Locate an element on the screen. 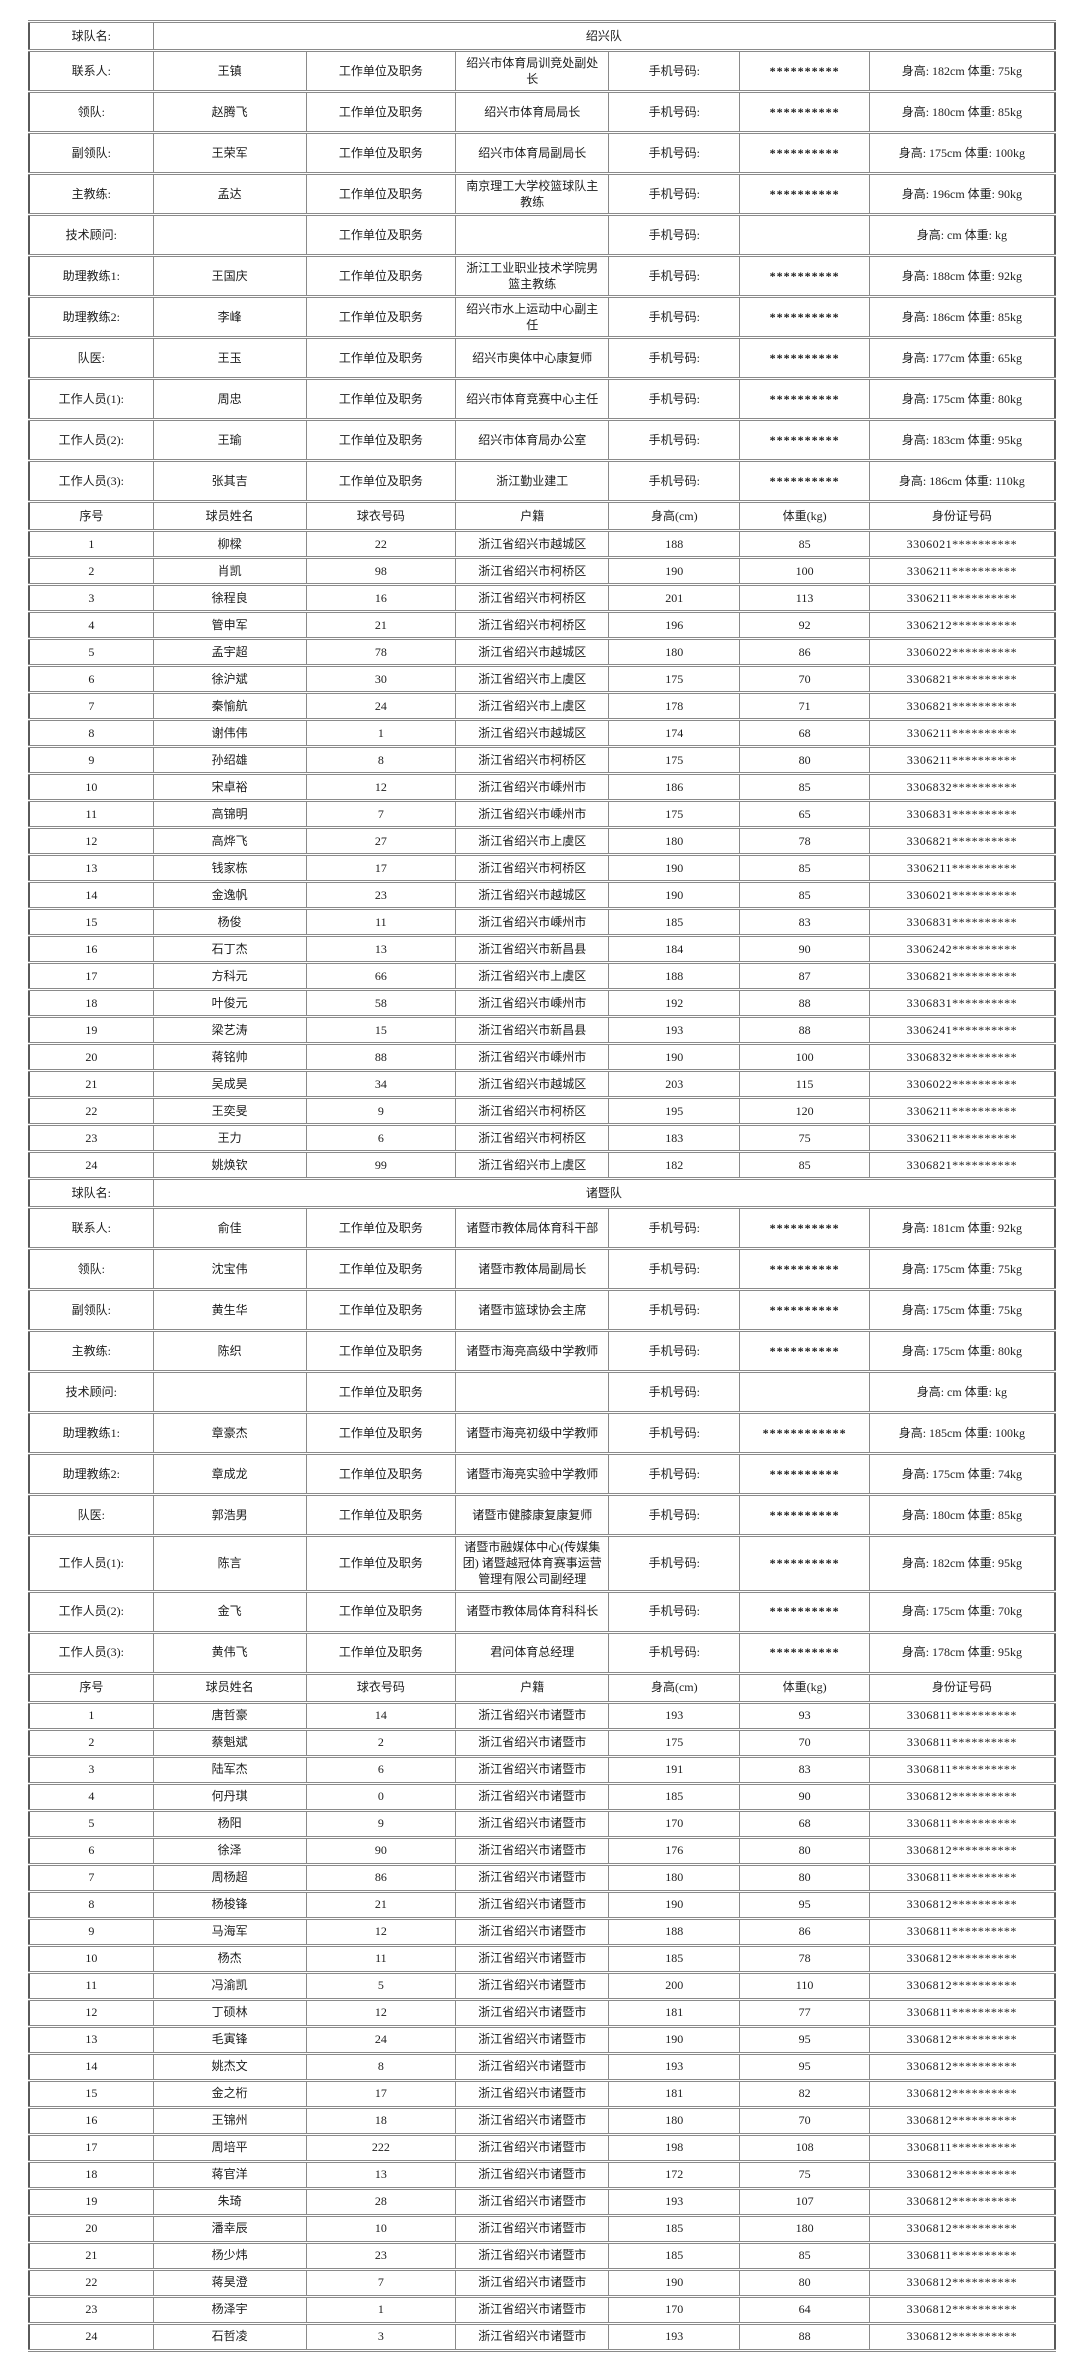 This screenshot has height=2364, width=1080. player-residence: 浙江省绍兴市嵊州市 is located at coordinates (532, 922).